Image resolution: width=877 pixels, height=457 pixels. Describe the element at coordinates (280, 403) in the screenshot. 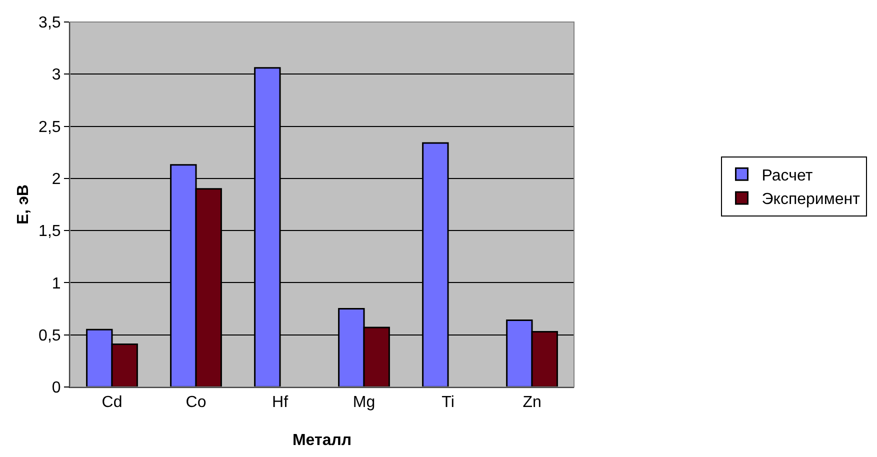

I see `x-tick-label: Hf` at that location.